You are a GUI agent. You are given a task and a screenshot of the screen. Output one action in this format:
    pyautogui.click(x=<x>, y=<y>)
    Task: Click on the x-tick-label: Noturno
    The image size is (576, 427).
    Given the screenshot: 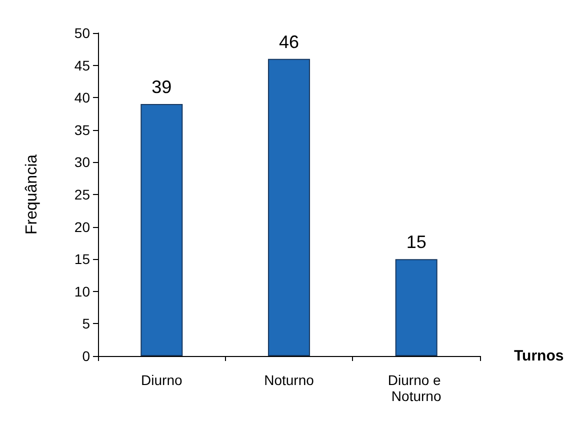 What is the action you would take?
    pyautogui.click(x=289, y=380)
    